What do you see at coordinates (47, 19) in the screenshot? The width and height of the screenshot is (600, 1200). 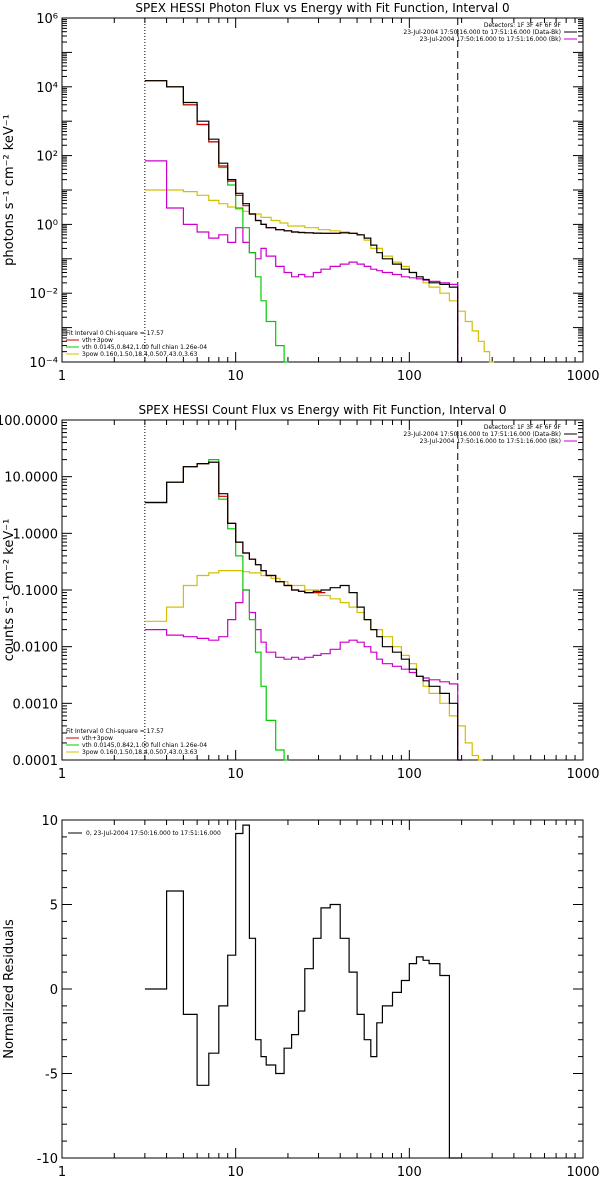 I see `y-tick-label: 10⁶` at bounding box center [47, 19].